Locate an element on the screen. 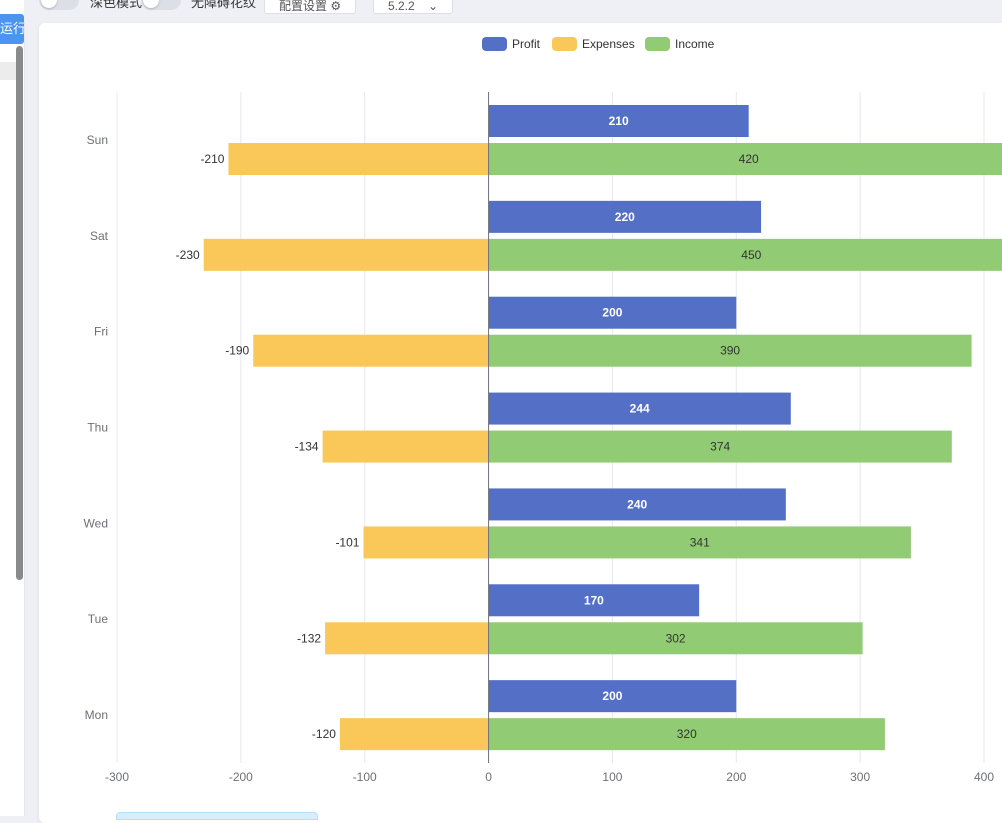  version-value: 5.2.2 is located at coordinates (401, 6).